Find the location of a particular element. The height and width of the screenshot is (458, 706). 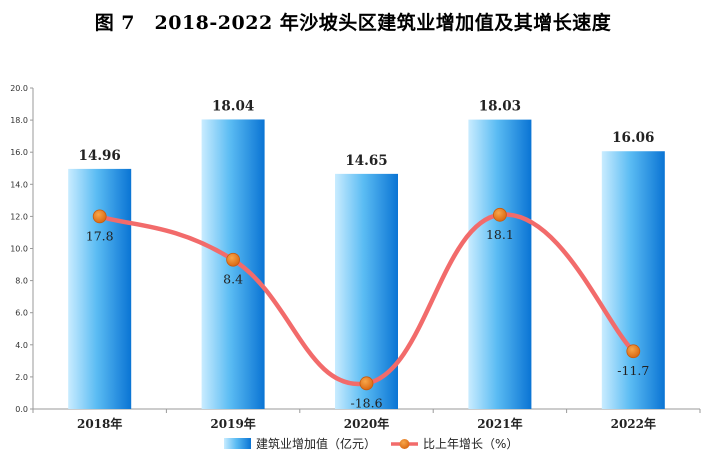

y-tick-label: 8.0 is located at coordinates (21, 281).